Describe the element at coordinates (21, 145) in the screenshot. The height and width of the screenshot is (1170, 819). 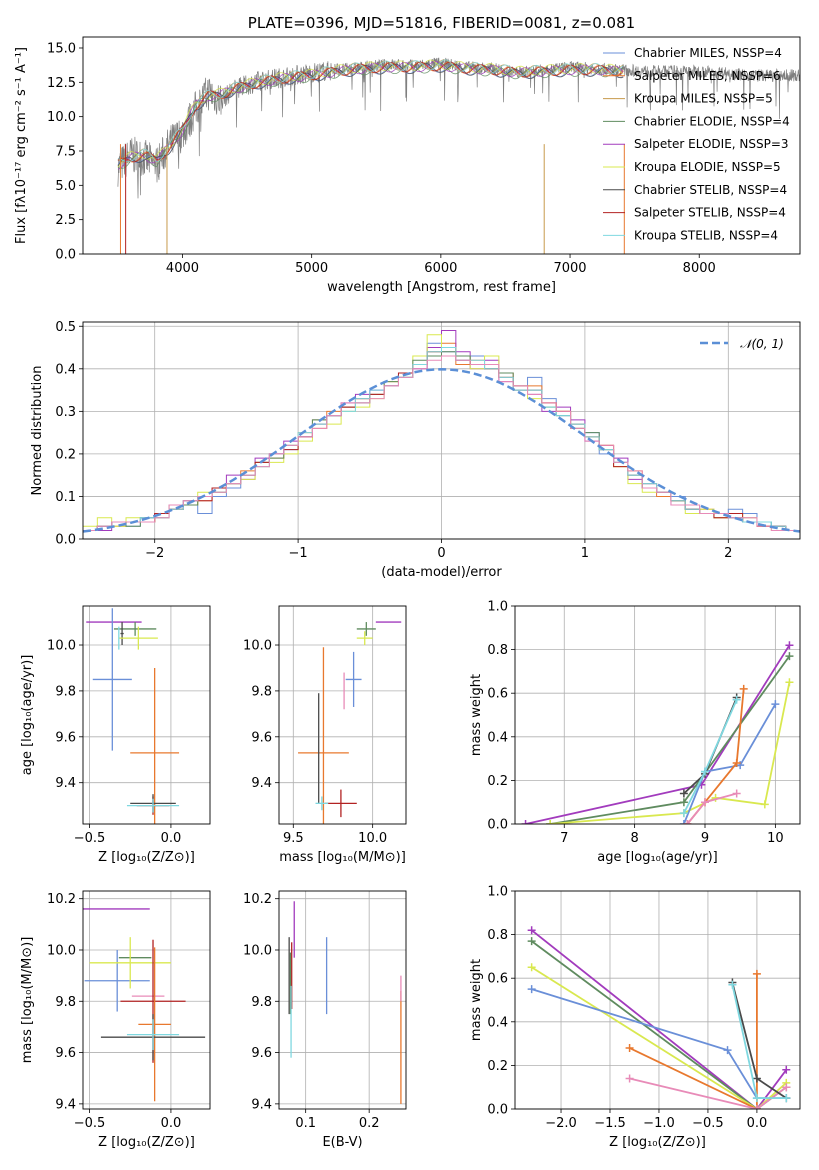
I see `y-axis-label: Flux [fλ10⁻¹⁷ erg cm⁻² s⁻¹ A⁻¹]` at that location.